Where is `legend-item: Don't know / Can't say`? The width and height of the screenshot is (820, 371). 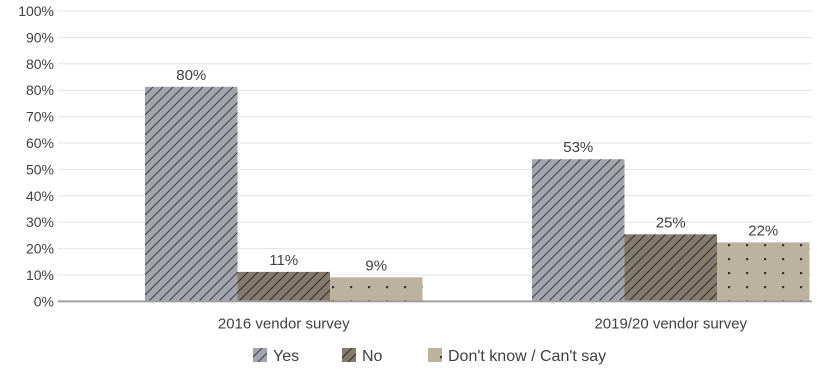 legend-item: Don't know / Can't say is located at coordinates (517, 356).